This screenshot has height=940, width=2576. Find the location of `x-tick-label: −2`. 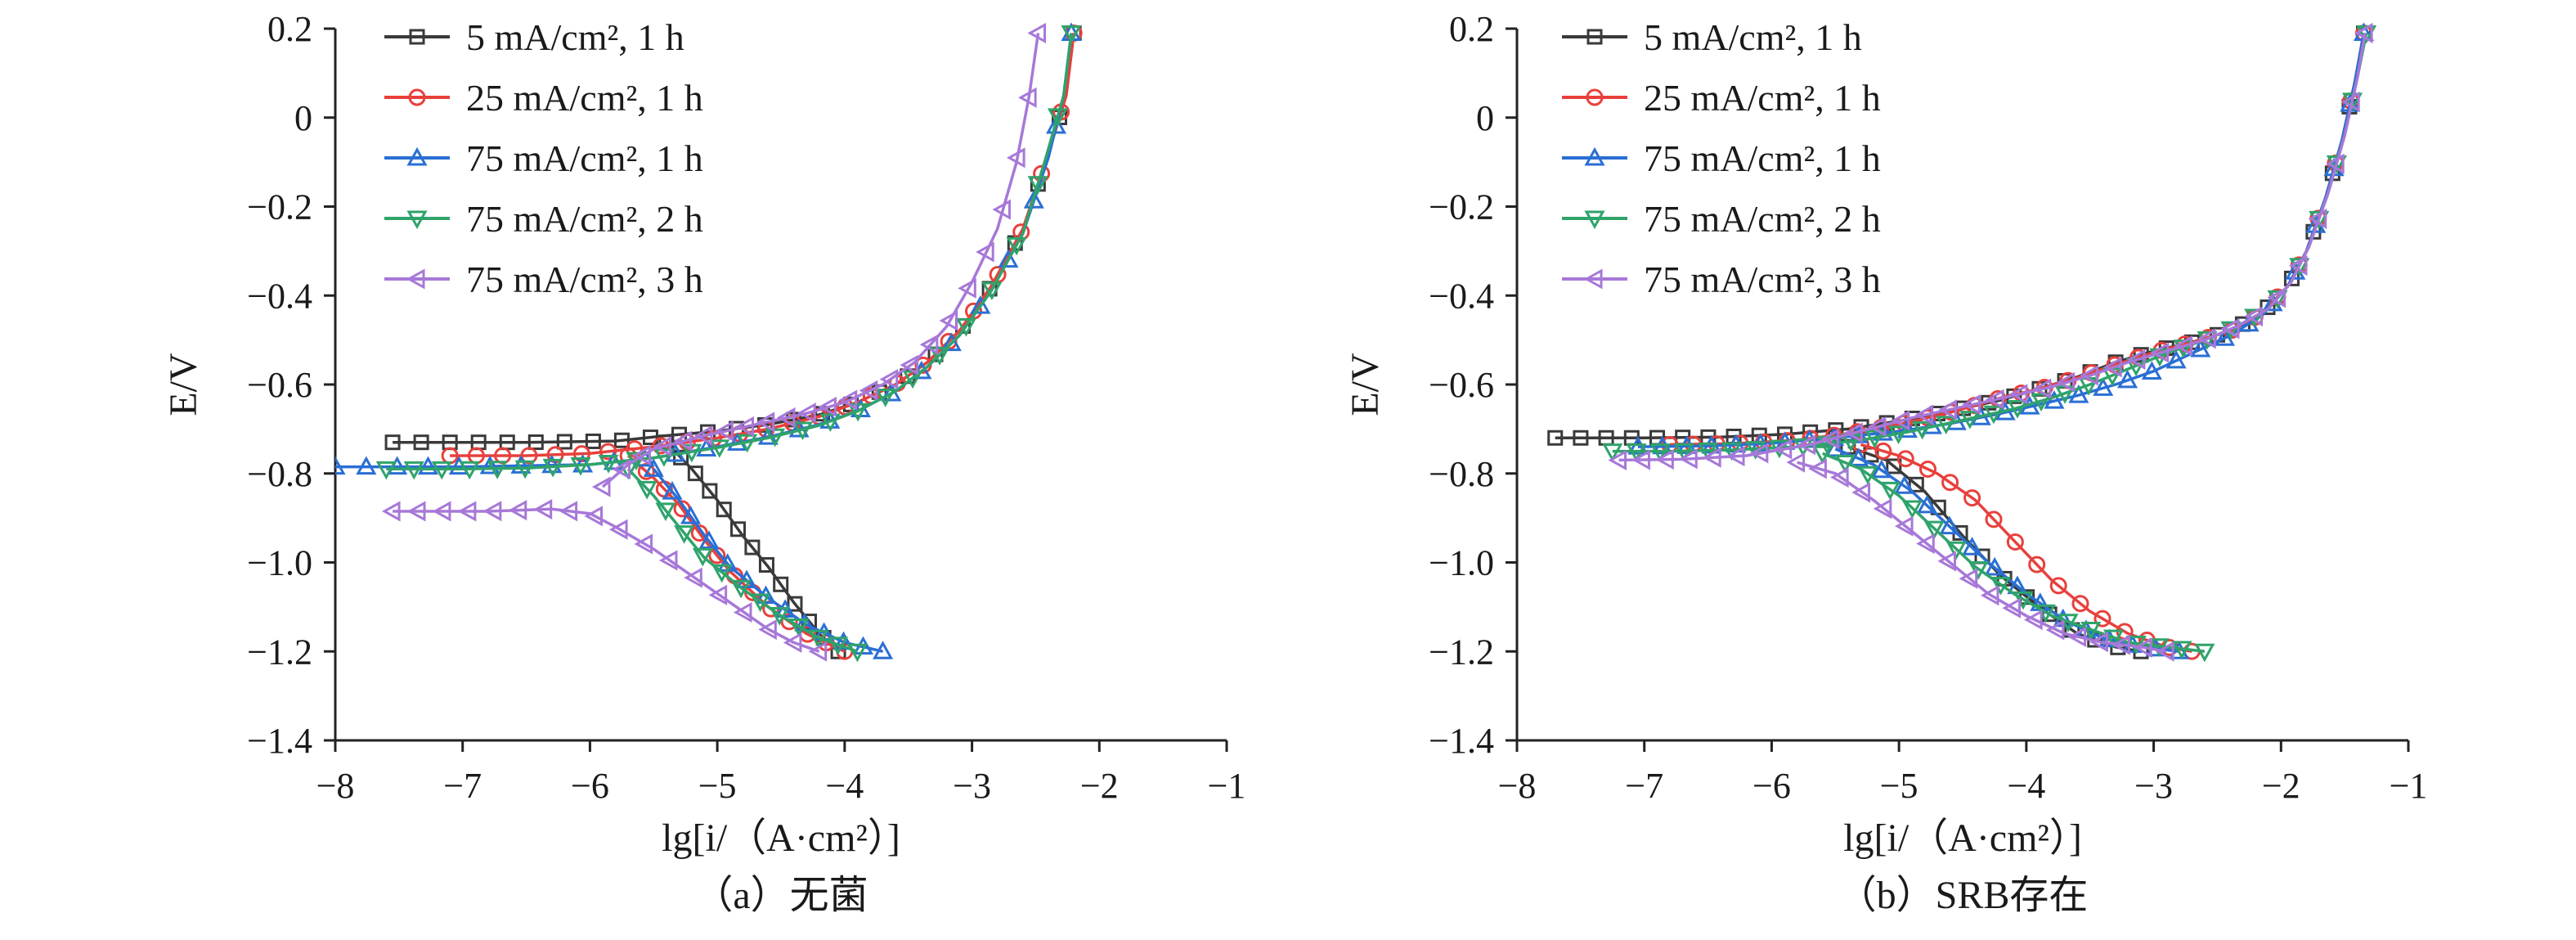

x-tick-label: −2 is located at coordinates (2281, 786).